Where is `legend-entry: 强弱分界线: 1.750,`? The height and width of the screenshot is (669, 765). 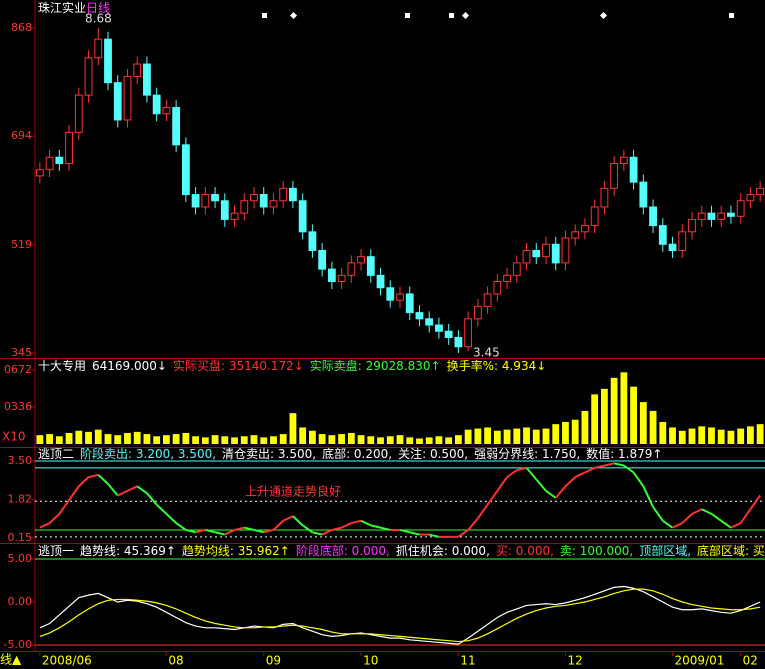
legend-entry: 强弱分界线: 1.750, is located at coordinates (527, 454).